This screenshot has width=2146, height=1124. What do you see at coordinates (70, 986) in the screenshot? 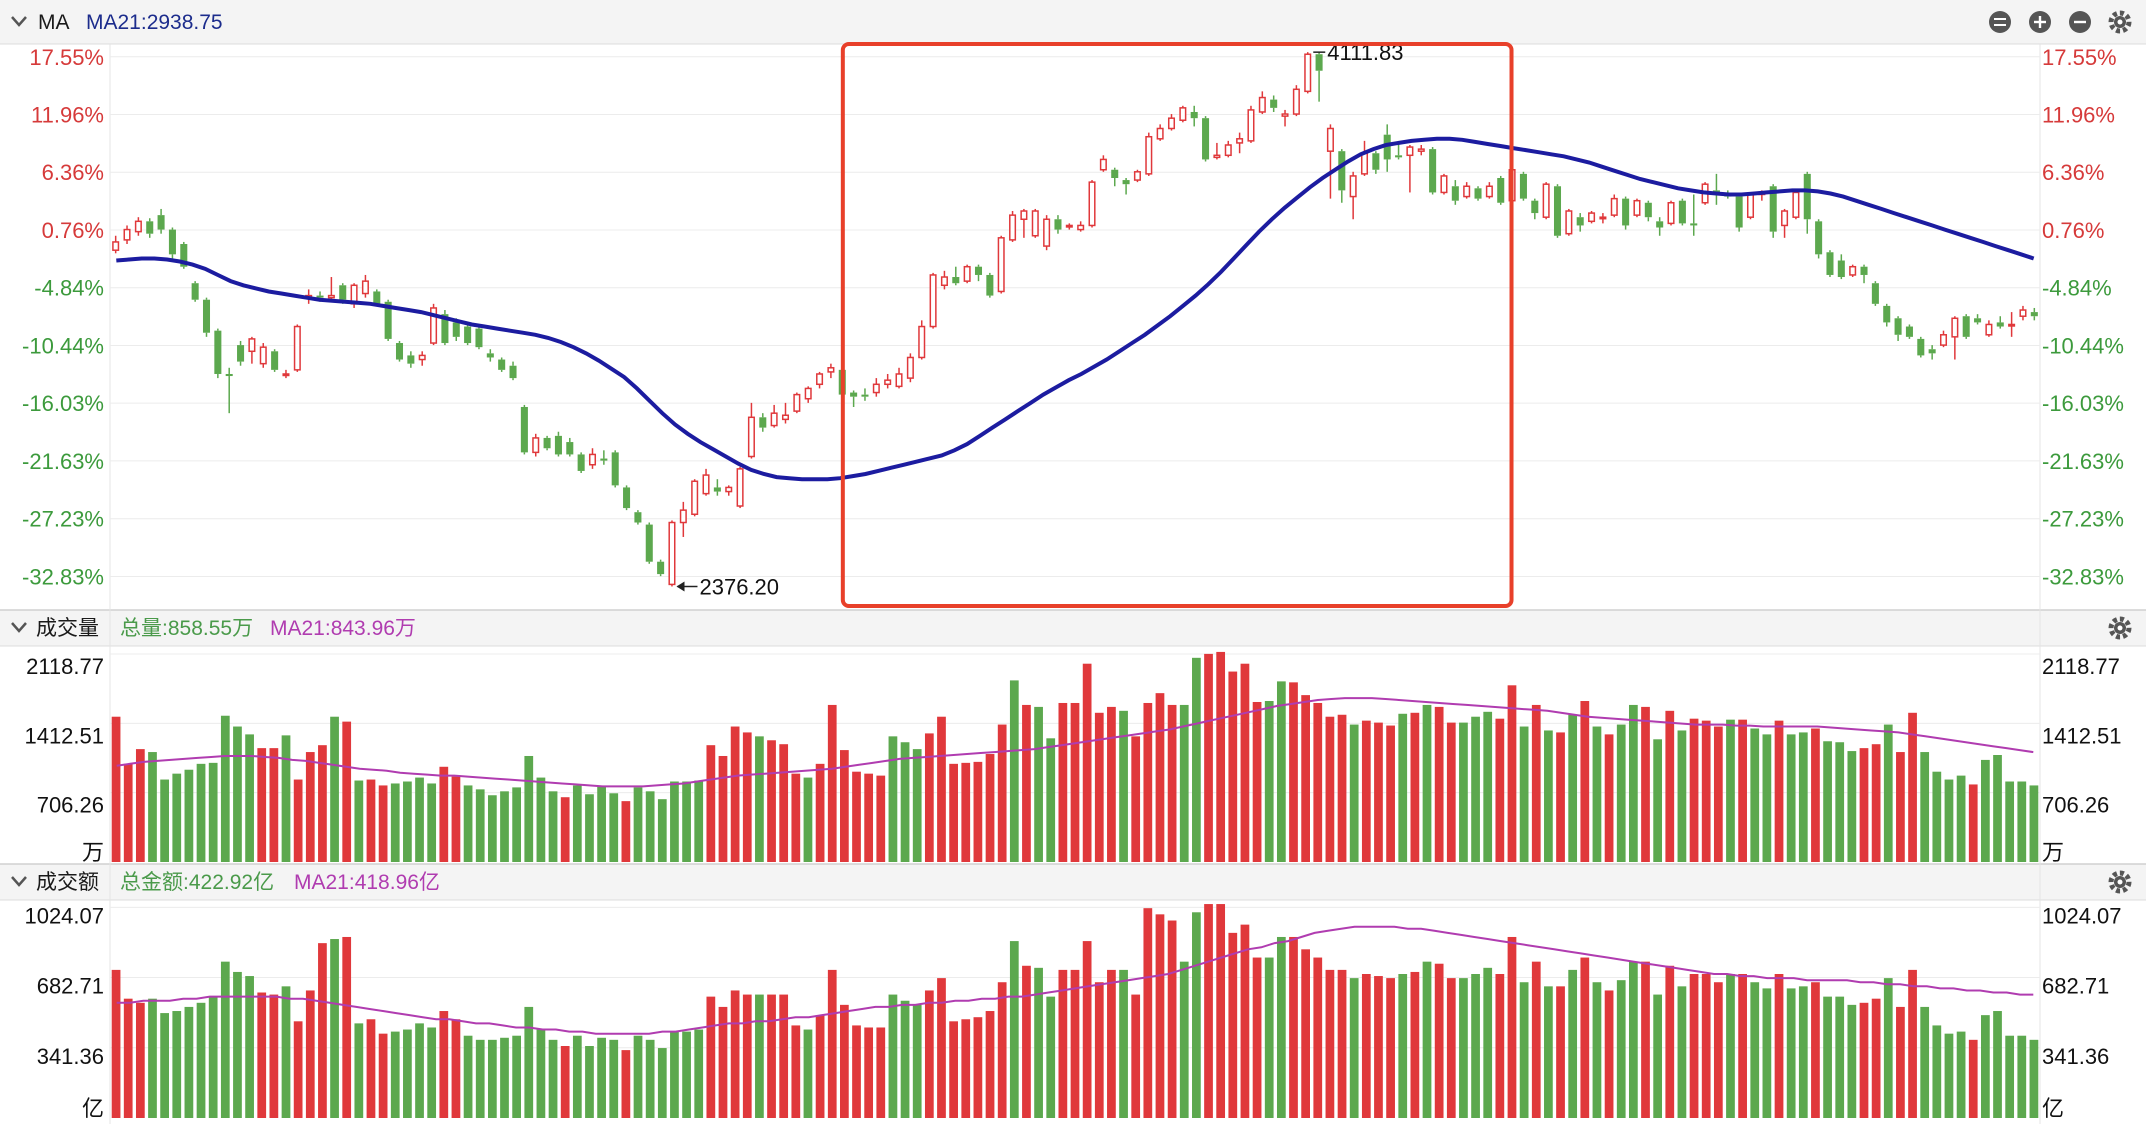
I see `turnover-tick-label-left: 682.71` at bounding box center [70, 986].